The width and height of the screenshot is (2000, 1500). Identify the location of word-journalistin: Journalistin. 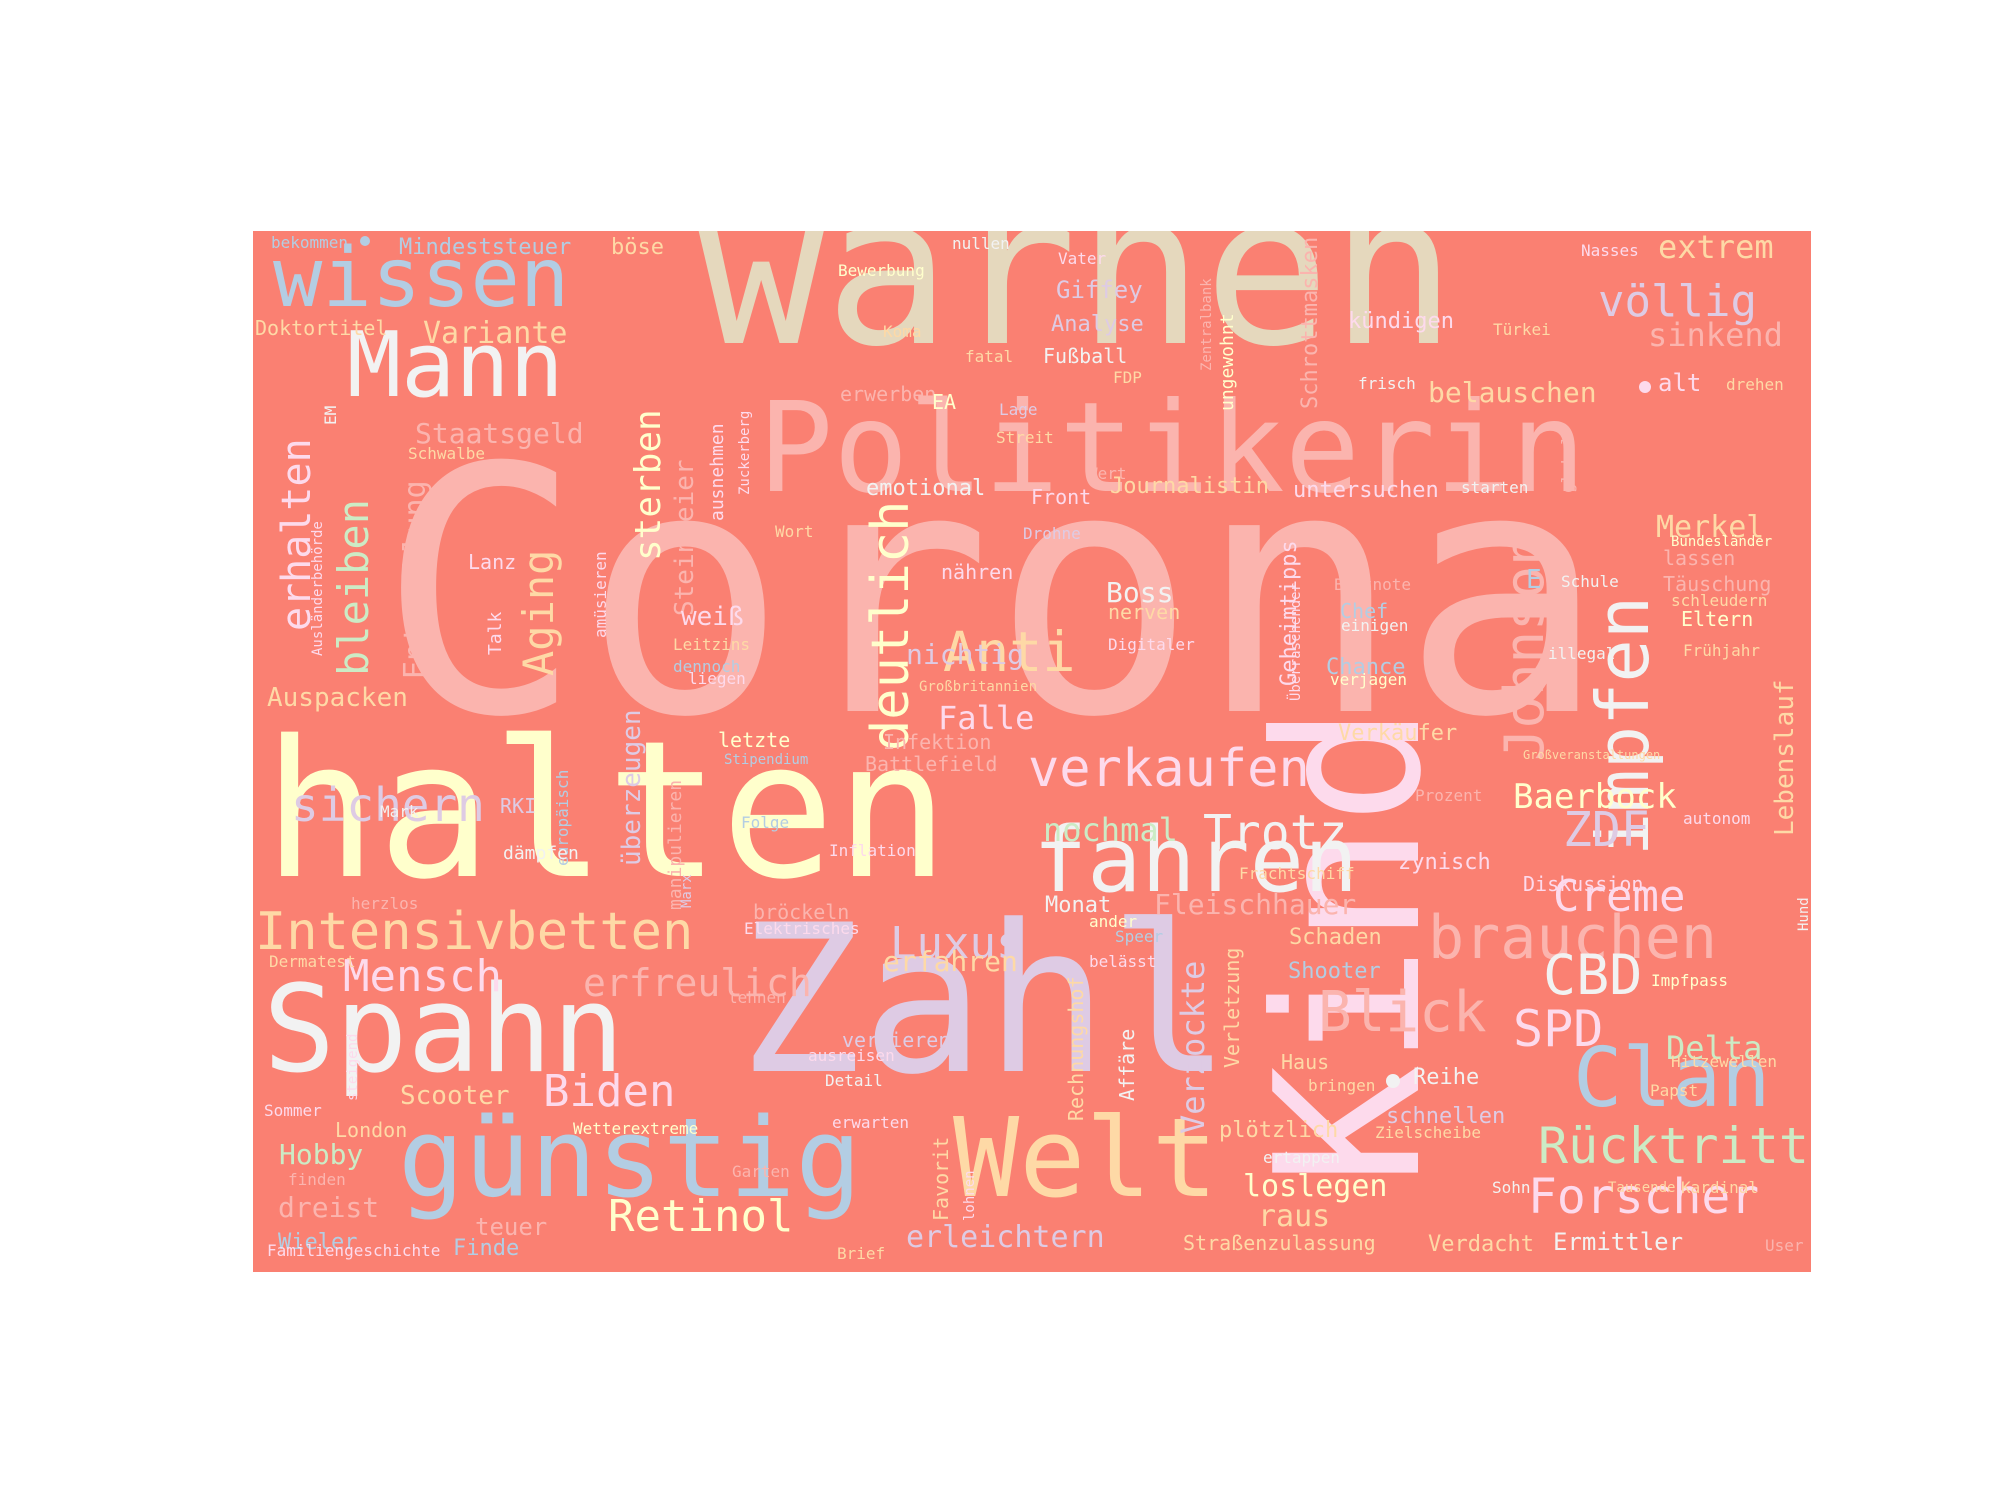
(1189, 486).